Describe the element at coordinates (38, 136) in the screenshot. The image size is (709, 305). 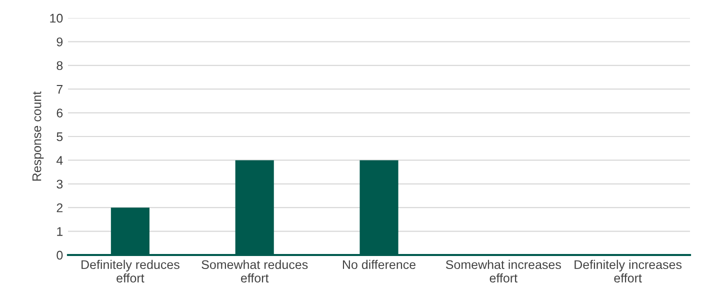
I see `y-axis-title: Response count` at that location.